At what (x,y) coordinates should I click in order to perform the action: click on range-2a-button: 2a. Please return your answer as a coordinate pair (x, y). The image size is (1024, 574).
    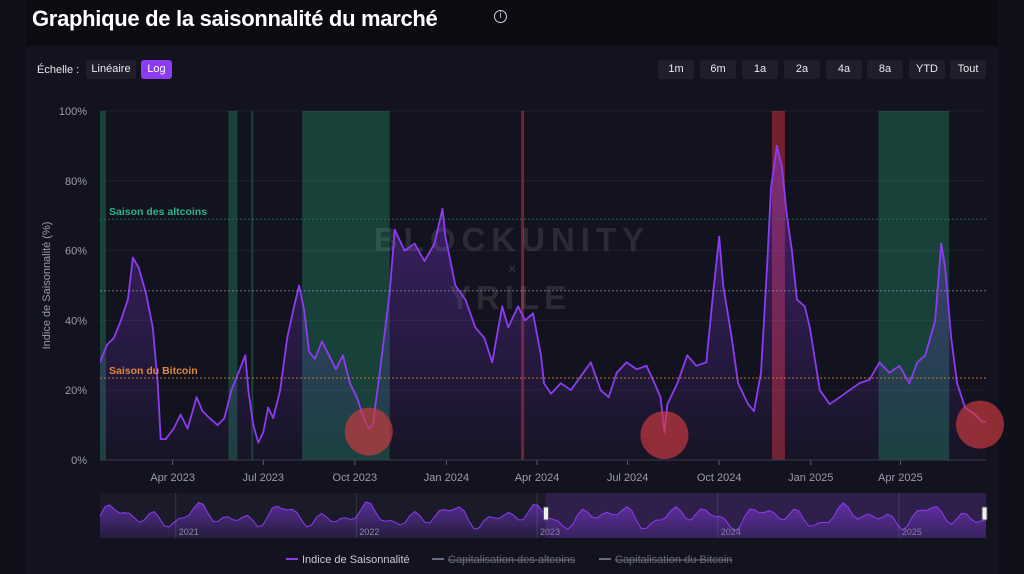
    Looking at the image, I should click on (802, 69).